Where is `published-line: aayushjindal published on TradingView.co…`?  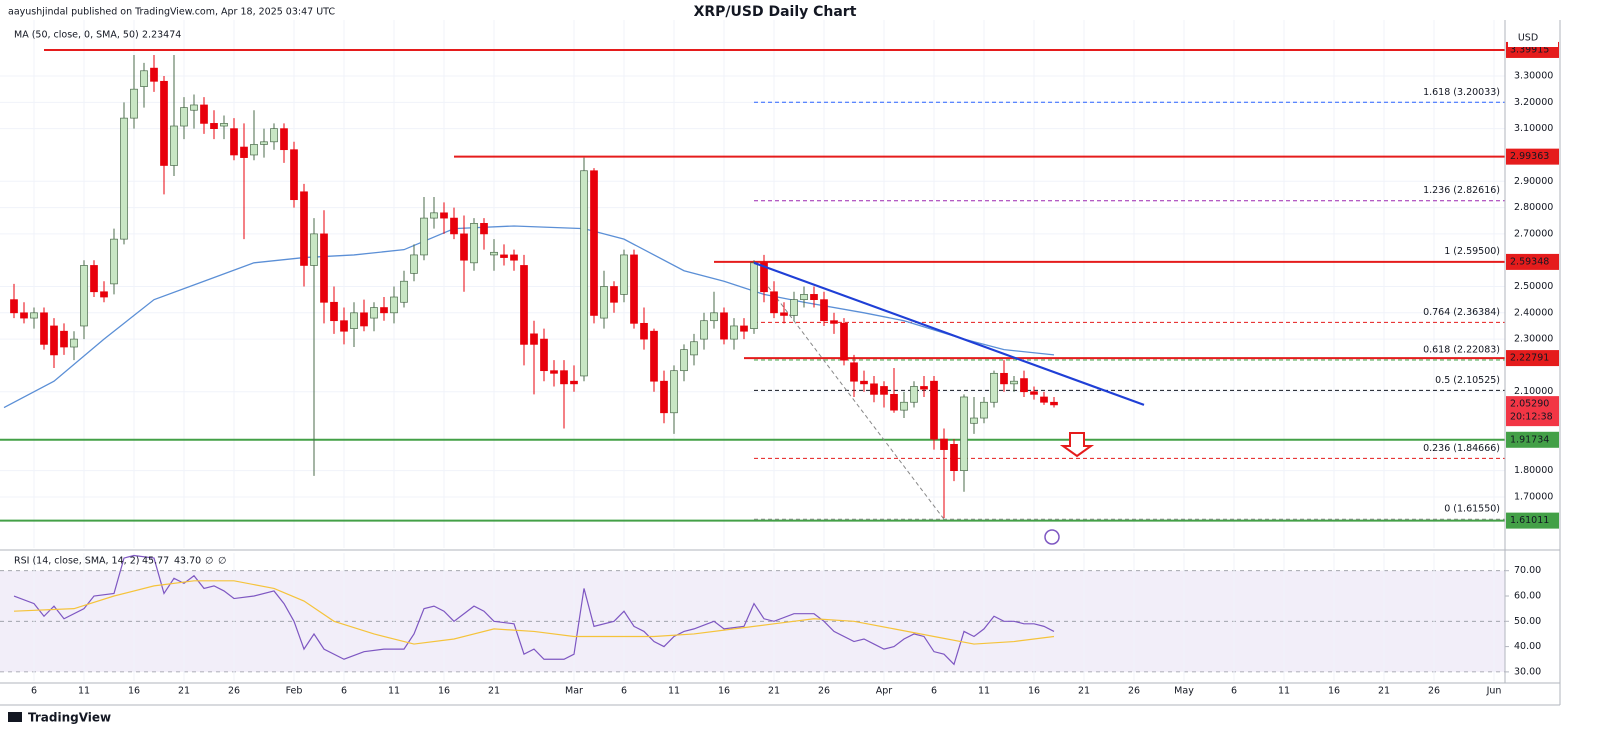 published-line: aayushjindal published on TradingView.co… is located at coordinates (171, 12).